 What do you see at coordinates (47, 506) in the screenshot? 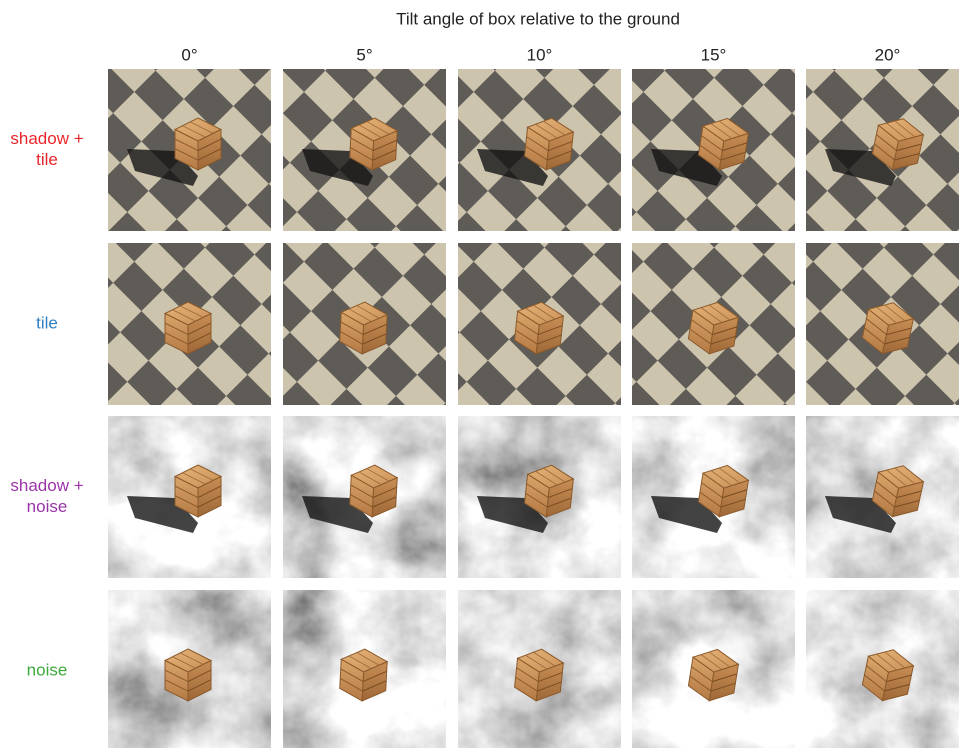
I see `row-label: noise` at bounding box center [47, 506].